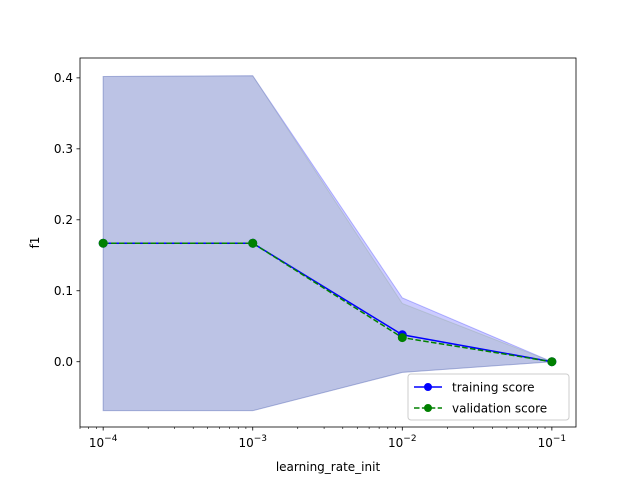  Describe the element at coordinates (328, 467) in the screenshot. I see `x-axis-label: learning_rate_init` at that location.